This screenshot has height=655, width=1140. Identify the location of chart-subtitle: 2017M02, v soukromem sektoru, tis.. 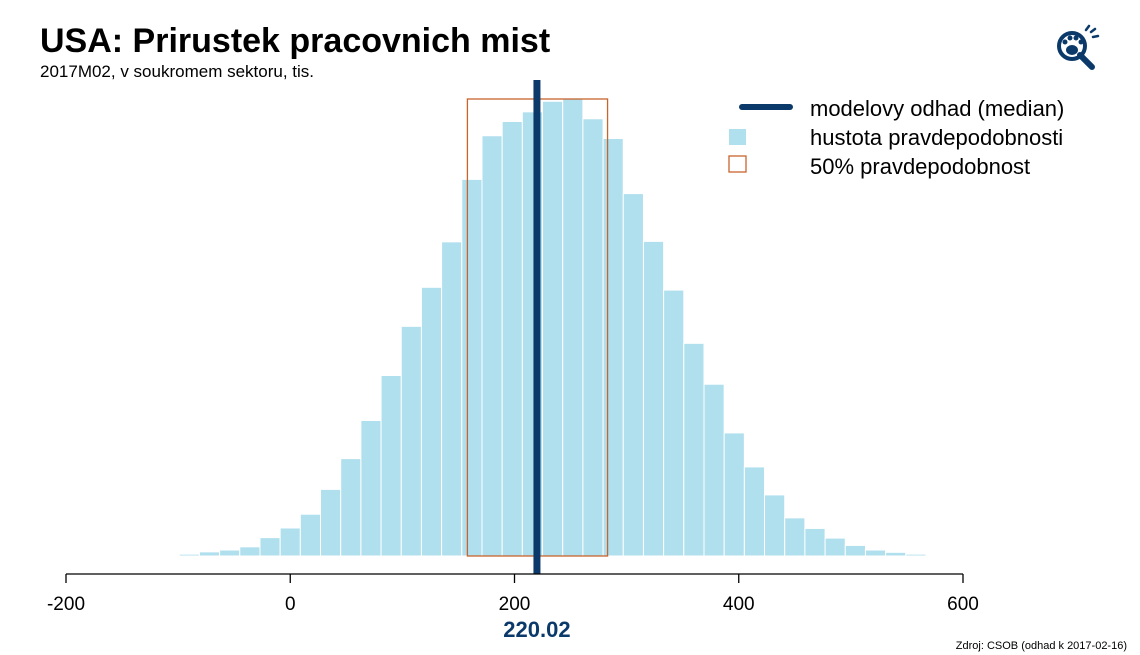
(177, 71).